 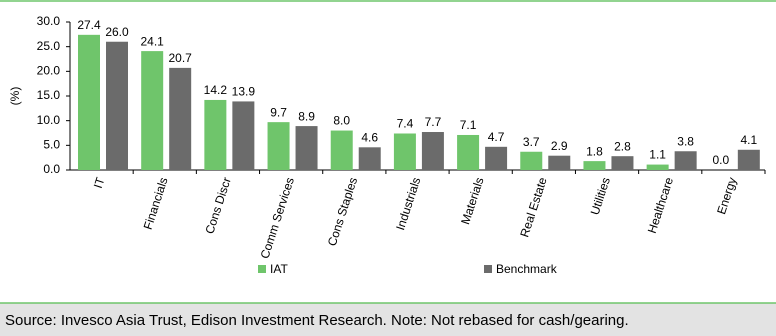 I want to click on value-label: 13.9, so click(x=244, y=92).